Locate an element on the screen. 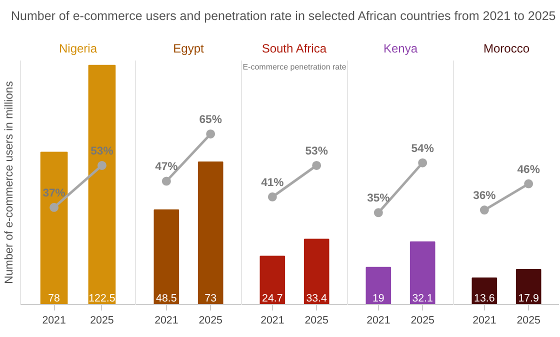 This screenshot has height=337, width=560. chart-title: South Africa is located at coordinates (294, 49).